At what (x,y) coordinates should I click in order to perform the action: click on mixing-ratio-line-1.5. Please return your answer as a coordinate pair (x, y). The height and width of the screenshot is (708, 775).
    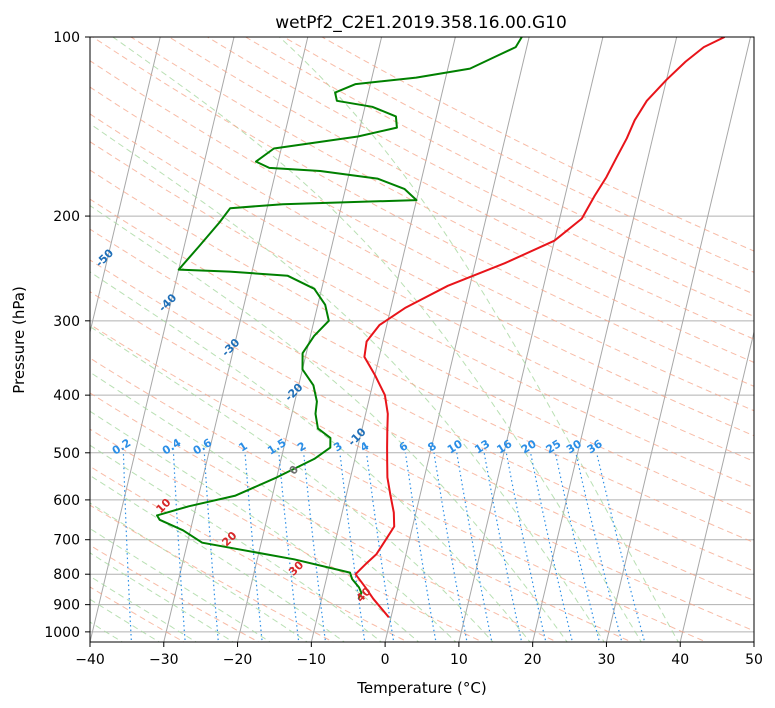
    Looking at the image, I should click on (289, 547).